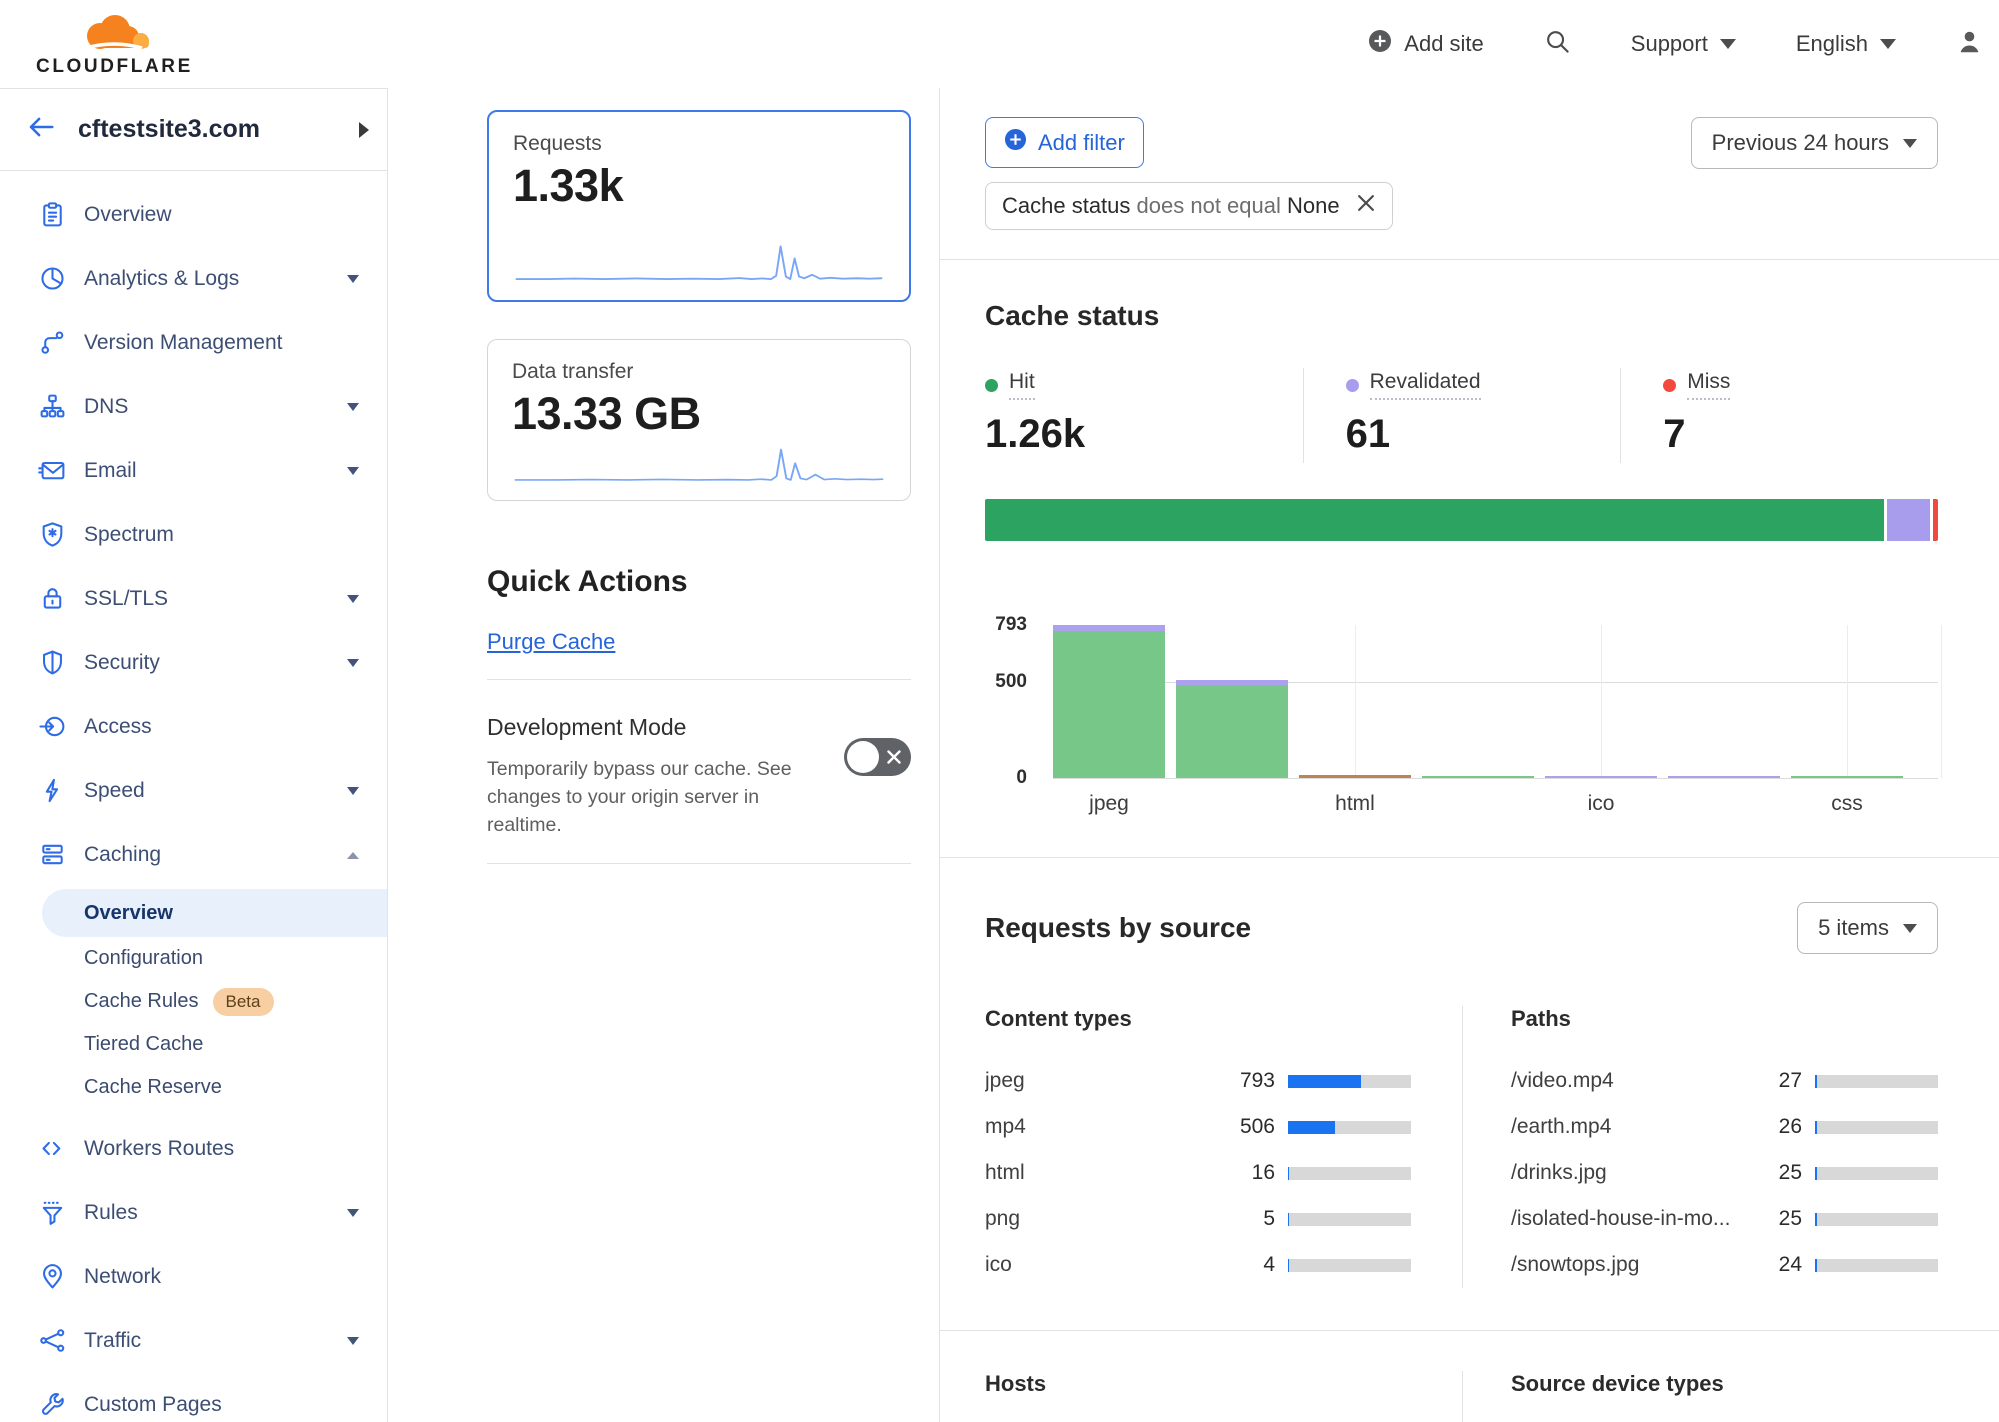 Image resolution: width=1999 pixels, height=1422 pixels. Describe the element at coordinates (1670, 385) in the screenshot. I see `legend-dot-miss` at that location.